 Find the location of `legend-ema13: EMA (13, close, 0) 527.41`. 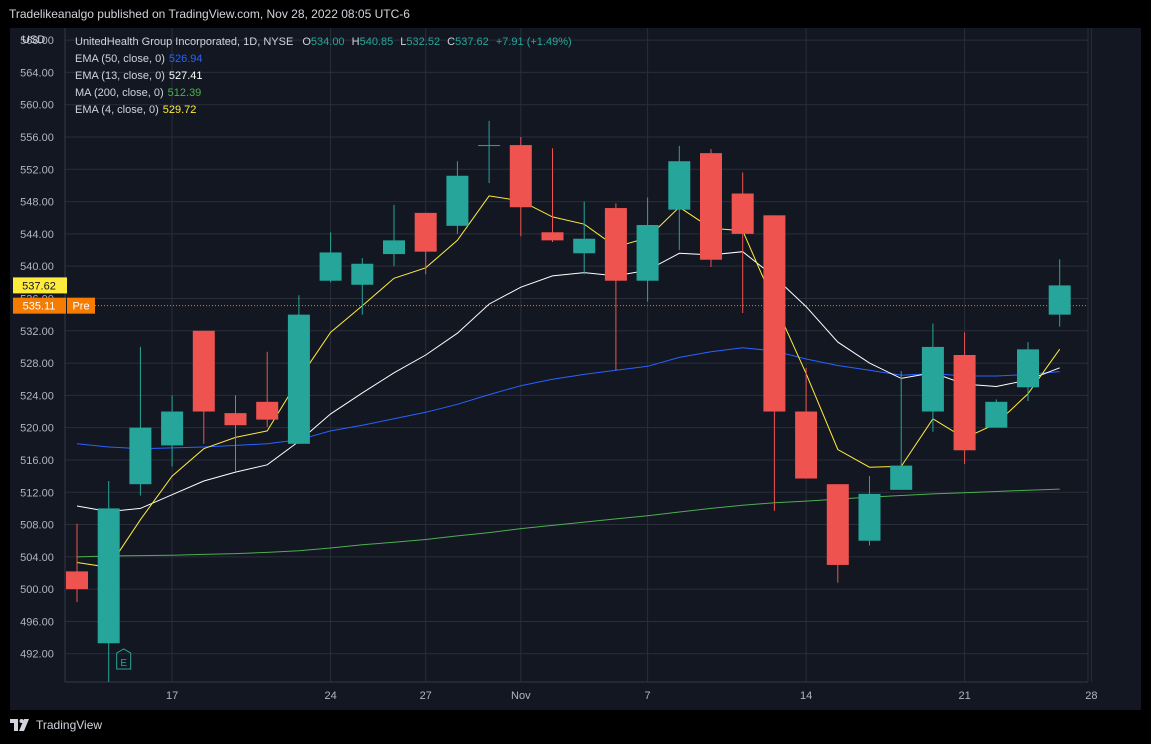

legend-ema13: EMA (13, close, 0) 527.41 is located at coordinates (323, 76).